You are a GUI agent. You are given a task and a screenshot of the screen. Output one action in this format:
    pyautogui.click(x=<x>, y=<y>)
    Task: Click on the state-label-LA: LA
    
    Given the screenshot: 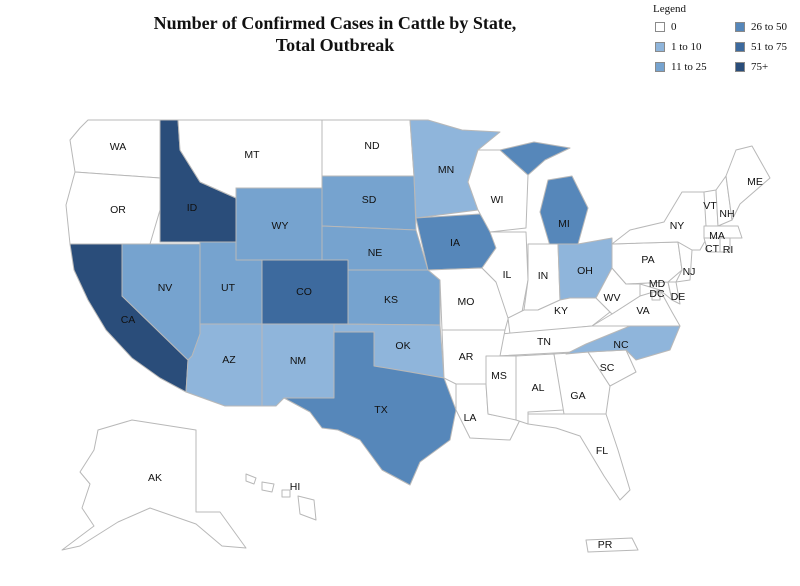 What is the action you would take?
    pyautogui.click(x=470, y=418)
    